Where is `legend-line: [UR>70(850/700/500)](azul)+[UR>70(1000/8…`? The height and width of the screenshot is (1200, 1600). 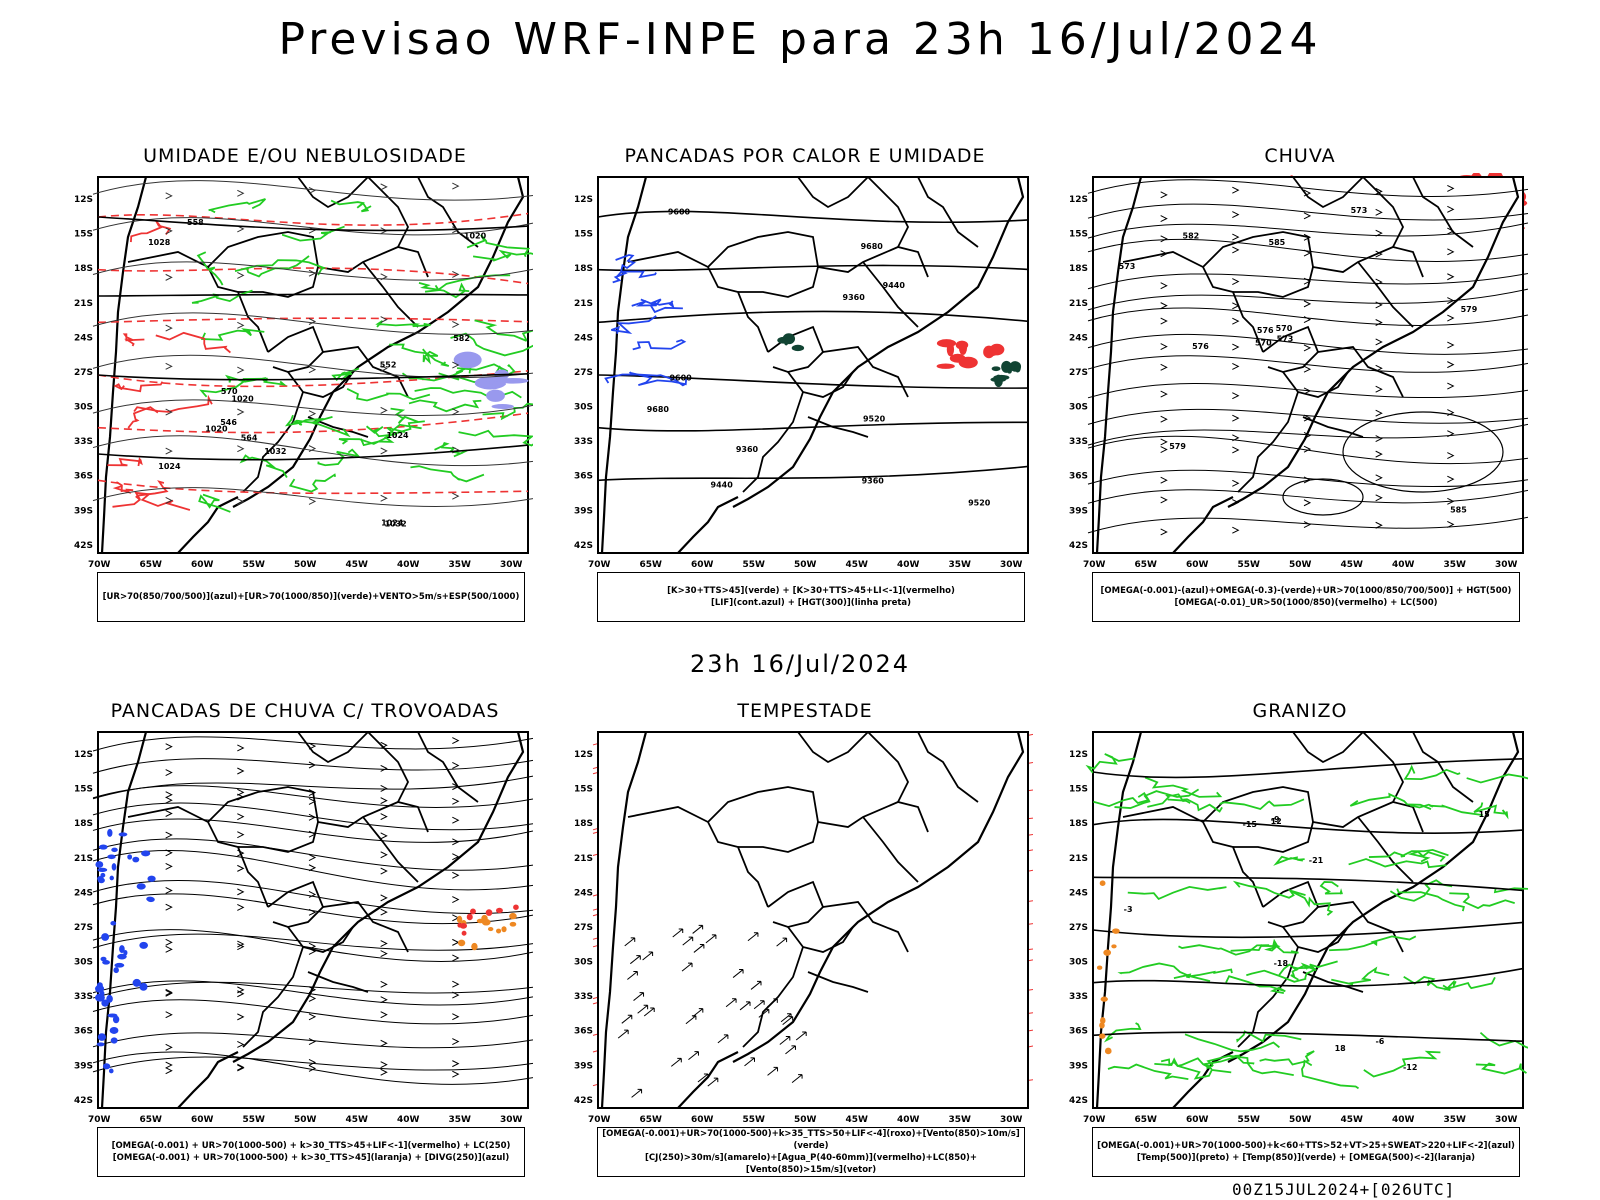 legend-line: [UR>70(850/700/500)](azul)+[UR>70(1000/8… is located at coordinates (311, 597).